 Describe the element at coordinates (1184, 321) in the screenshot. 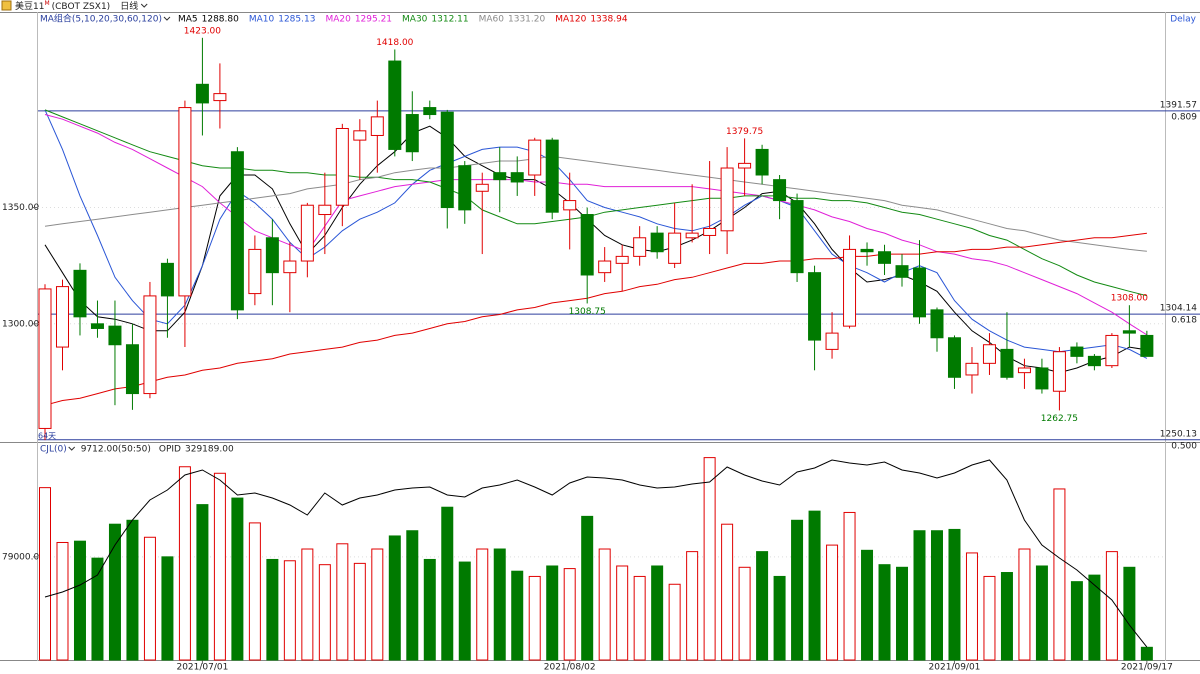

I see `fib-ratio-label: 0.618` at that location.